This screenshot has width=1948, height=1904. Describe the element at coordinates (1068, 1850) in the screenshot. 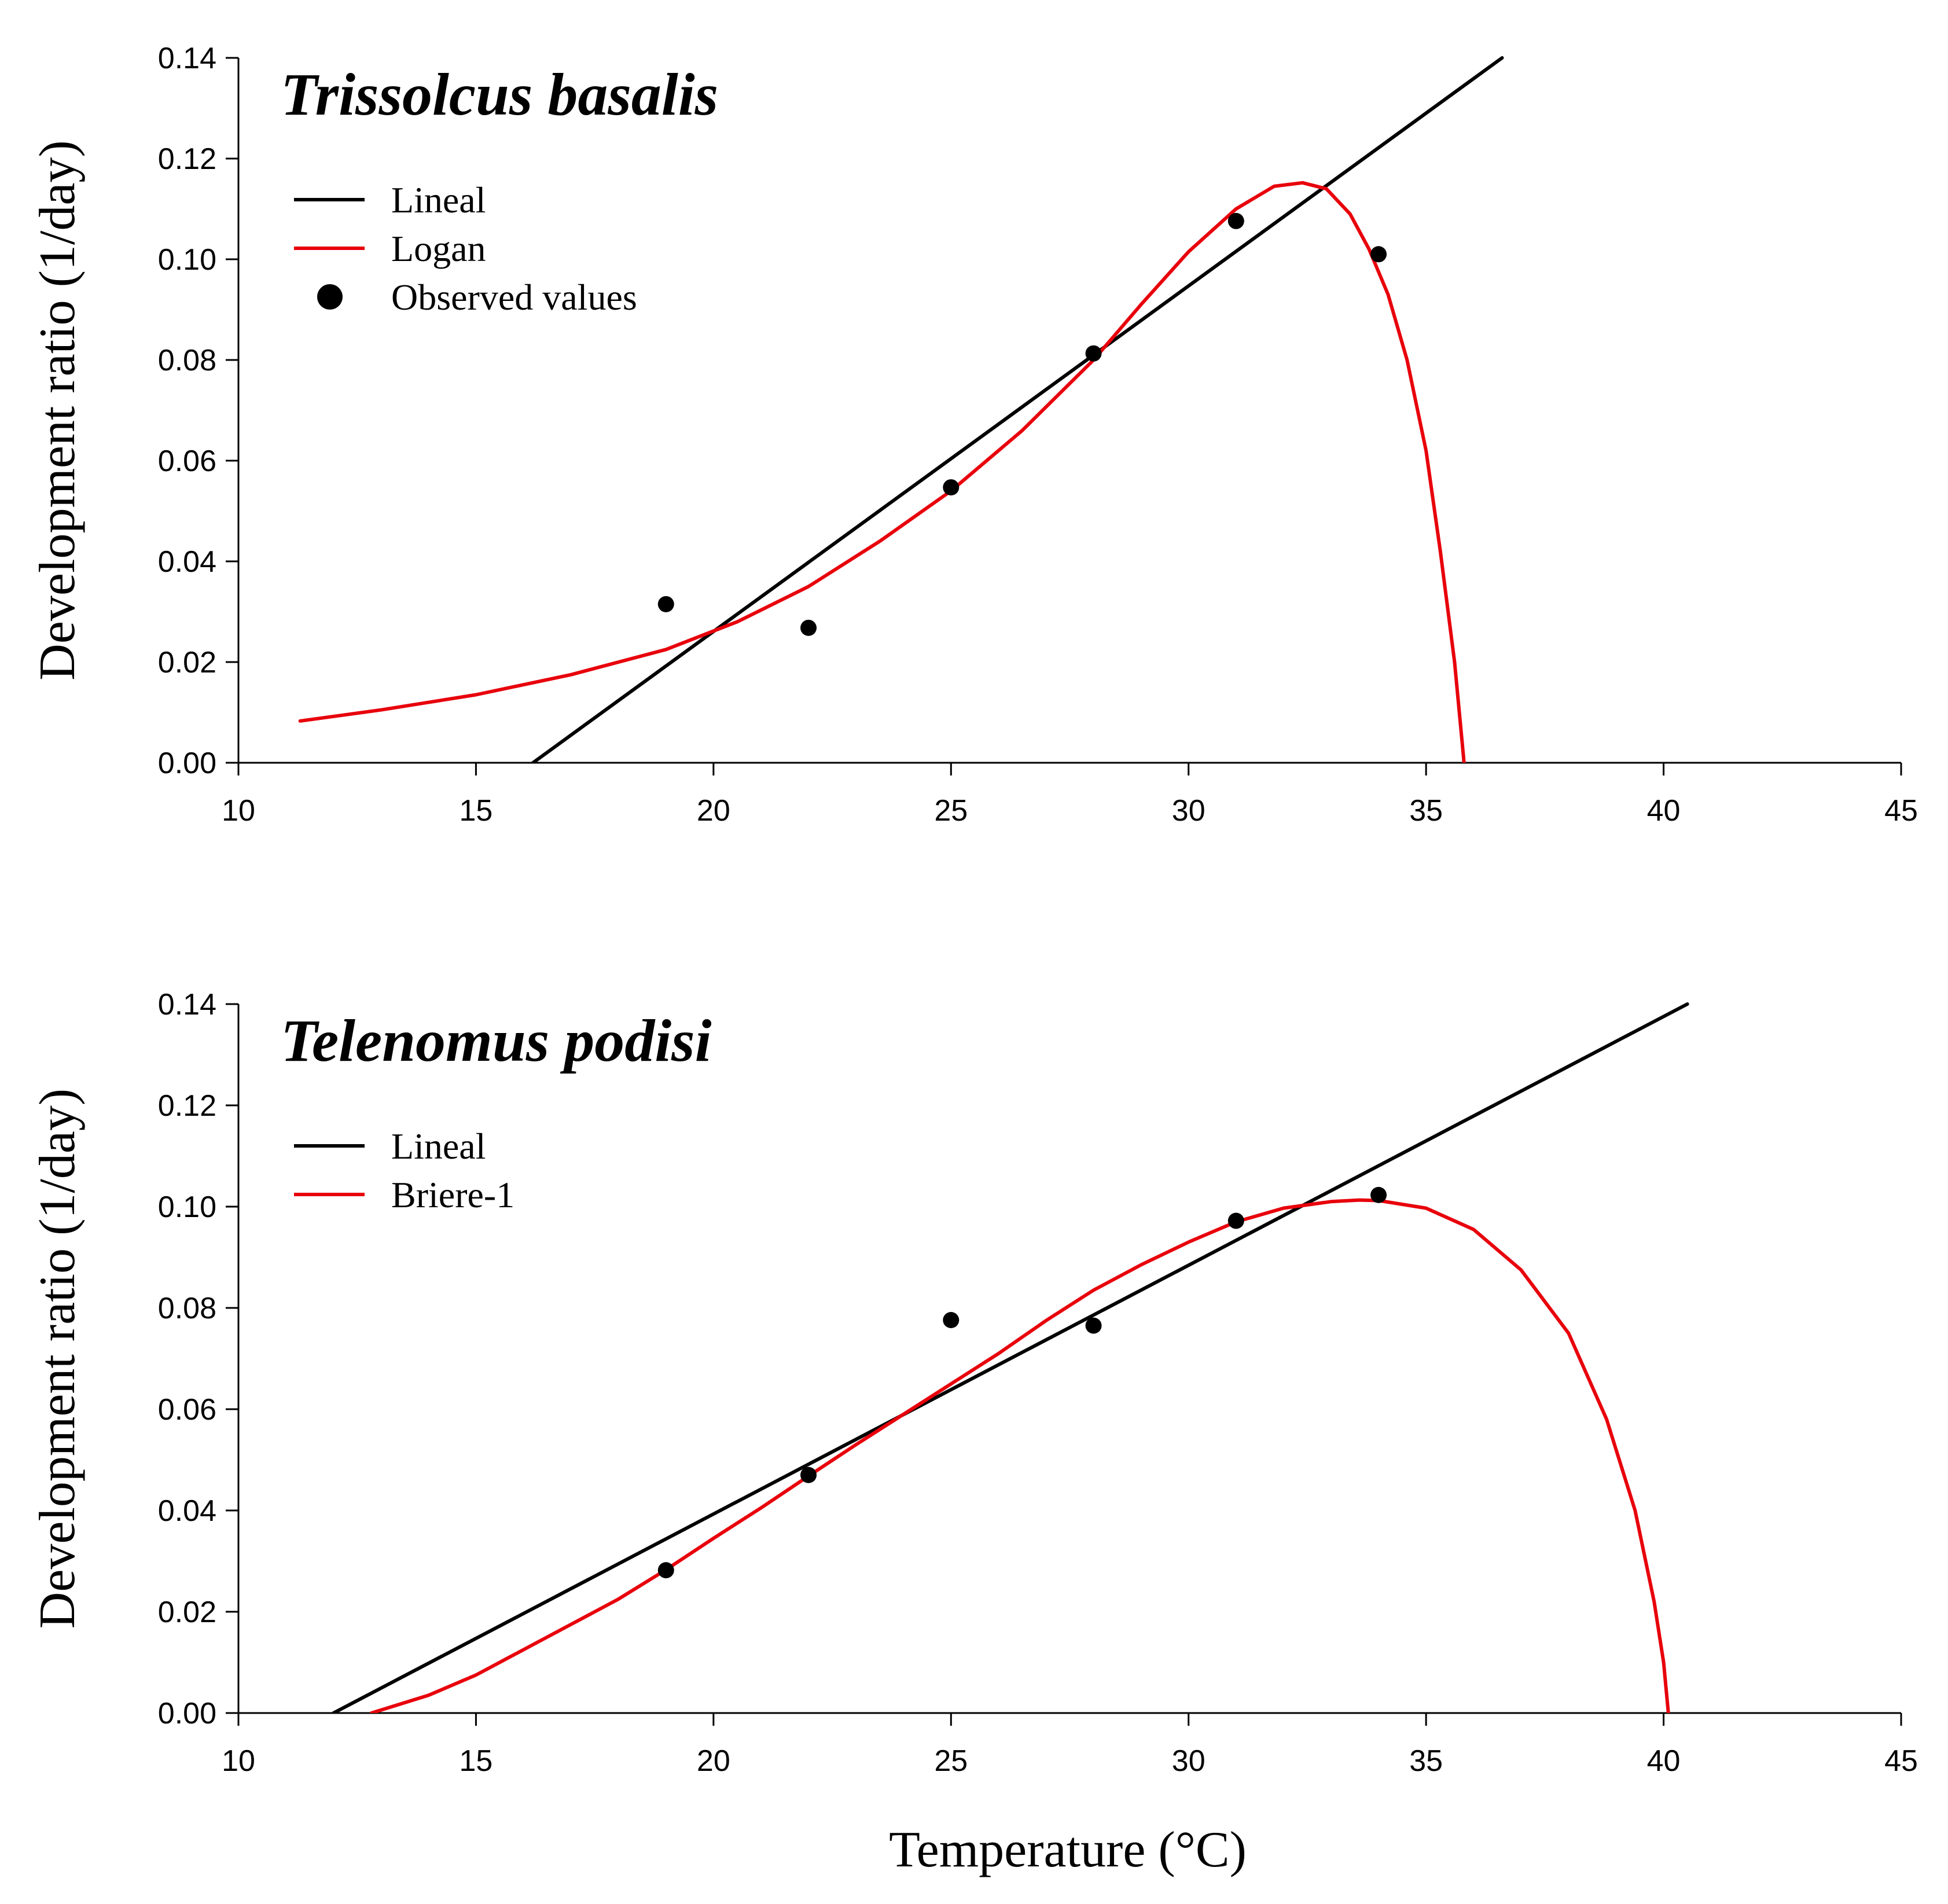

I see `x-axis-title: Temperature (°C)` at that location.